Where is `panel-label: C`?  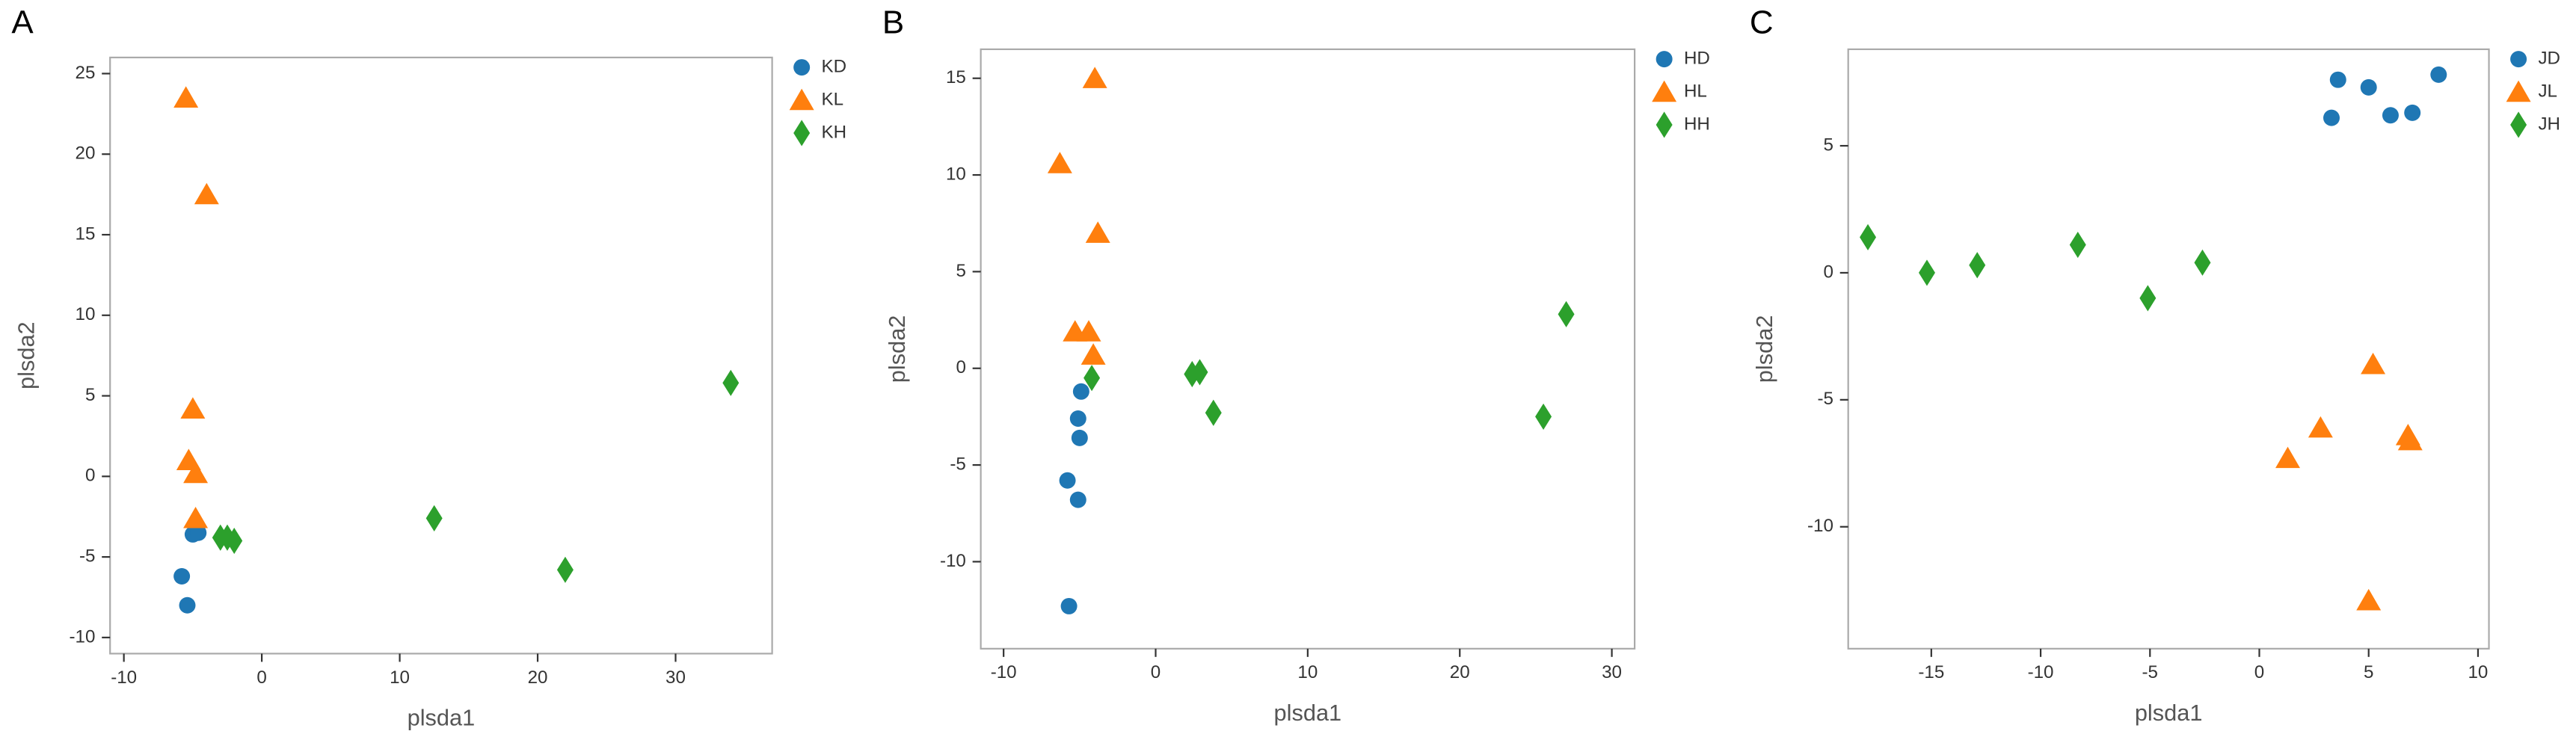 panel-label: C is located at coordinates (1762, 23).